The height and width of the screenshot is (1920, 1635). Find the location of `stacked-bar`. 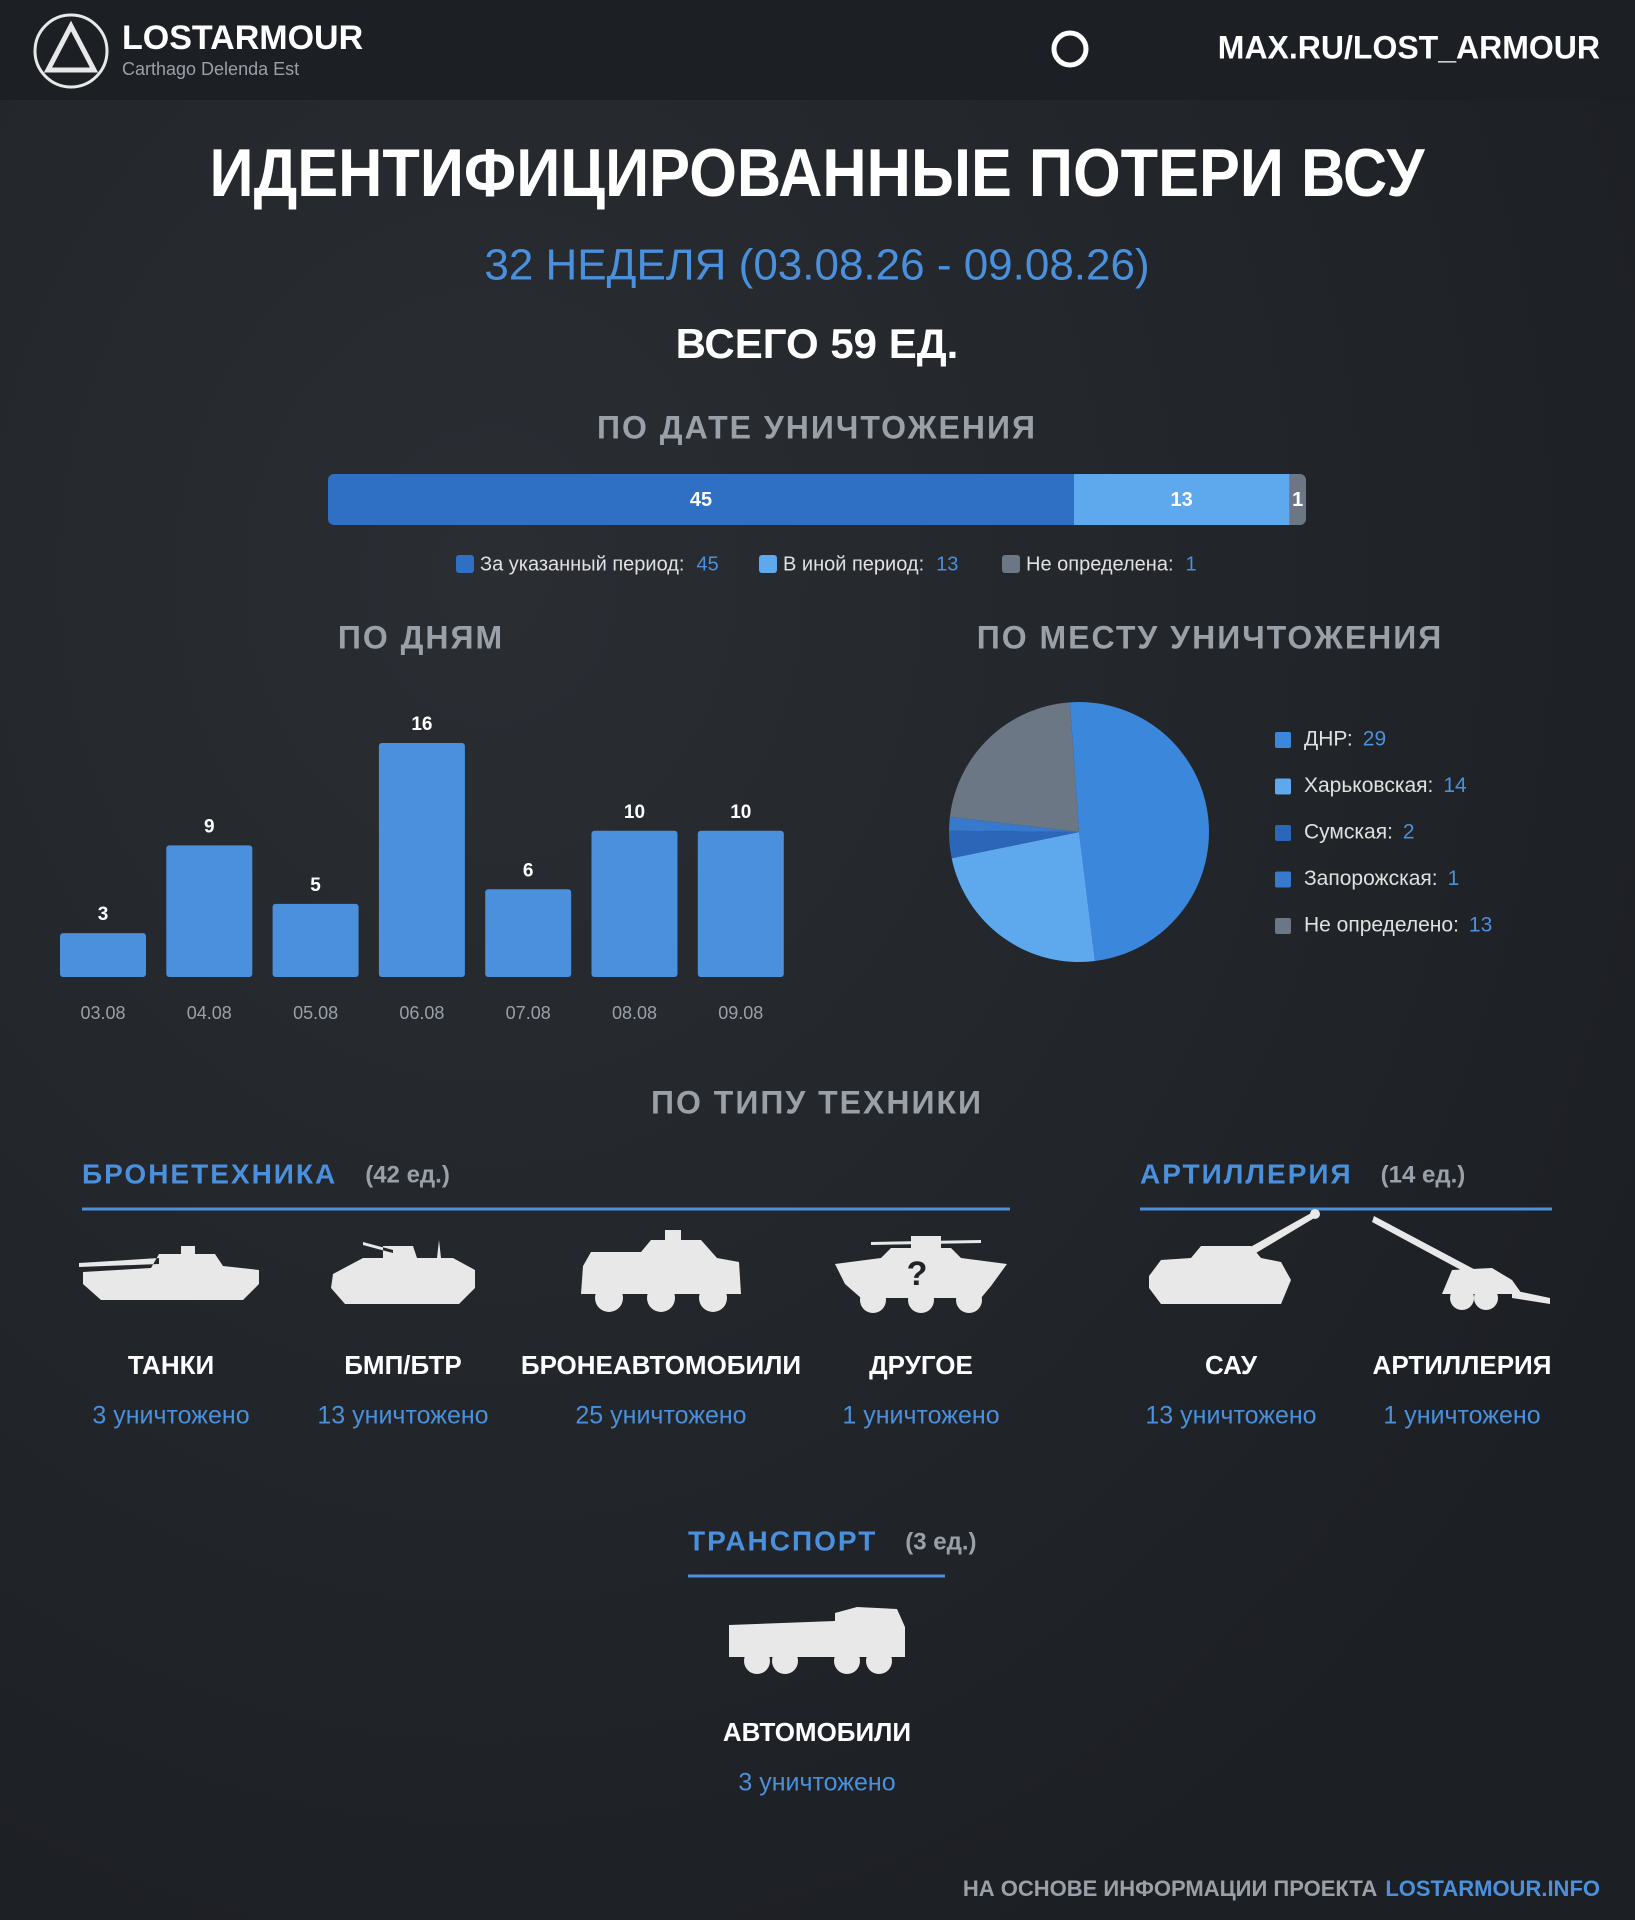

stacked-bar is located at coordinates (817, 499).